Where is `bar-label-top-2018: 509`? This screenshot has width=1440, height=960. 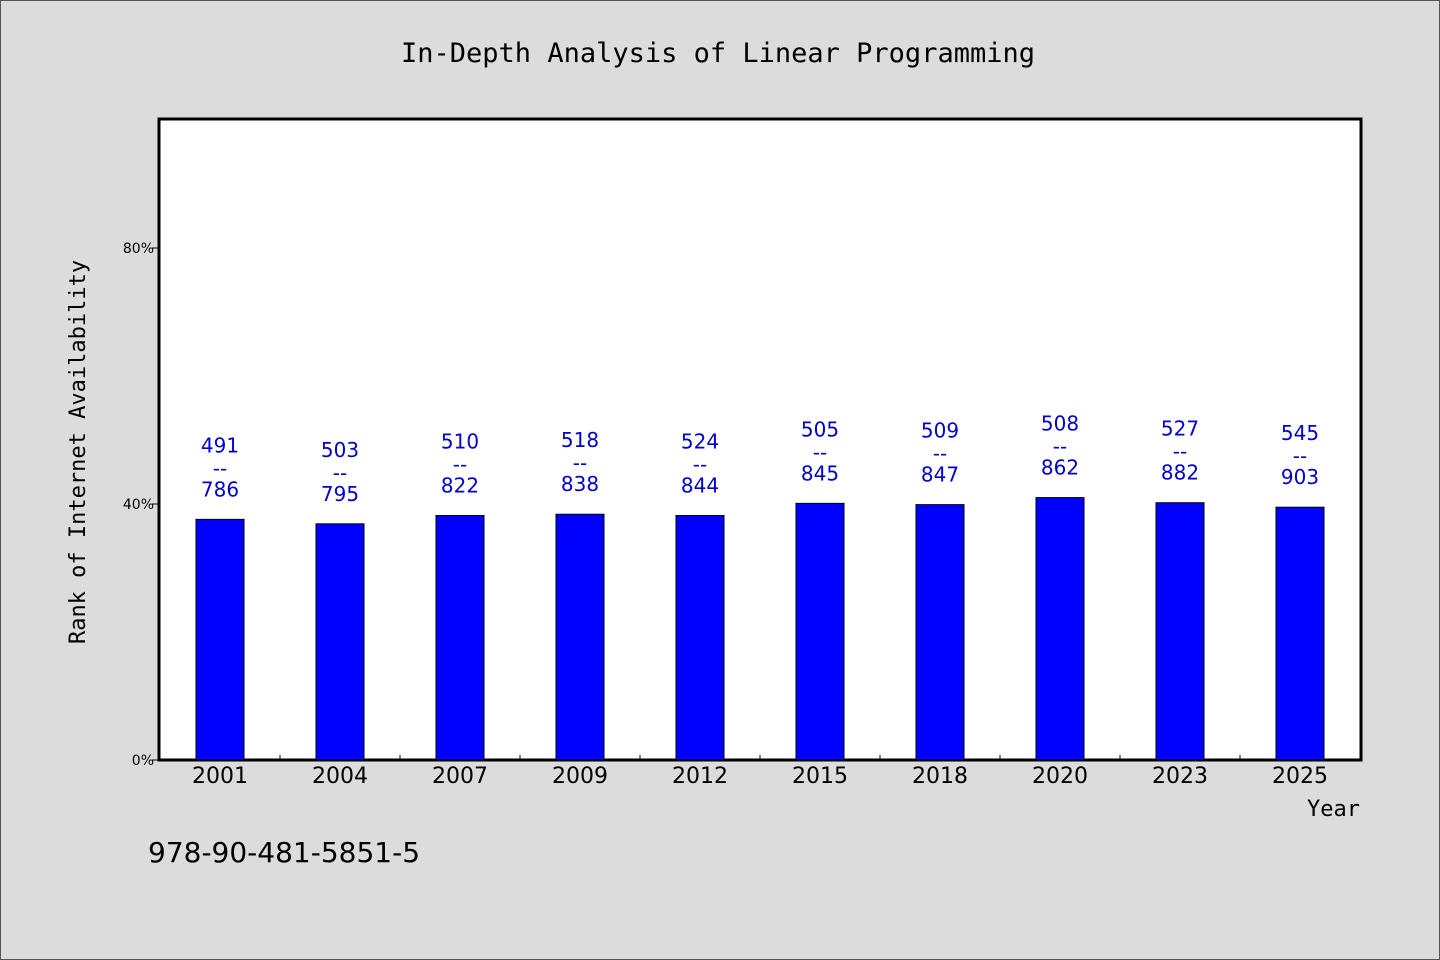
bar-label-top-2018: 509 is located at coordinates (940, 431).